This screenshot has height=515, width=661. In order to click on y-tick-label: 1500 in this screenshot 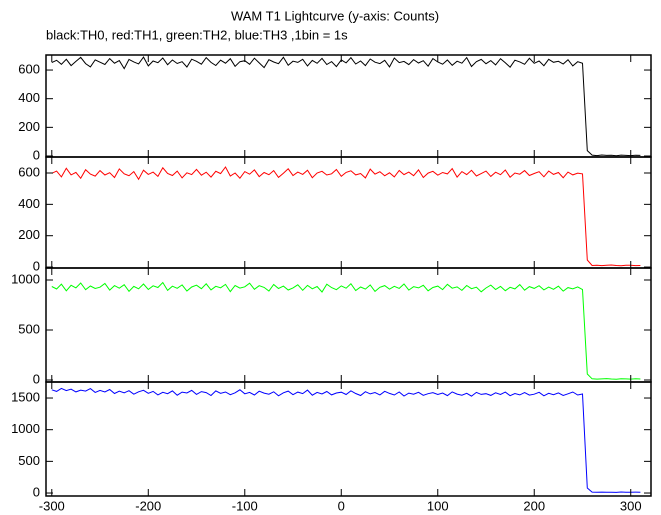, I will do `click(25, 396)`.